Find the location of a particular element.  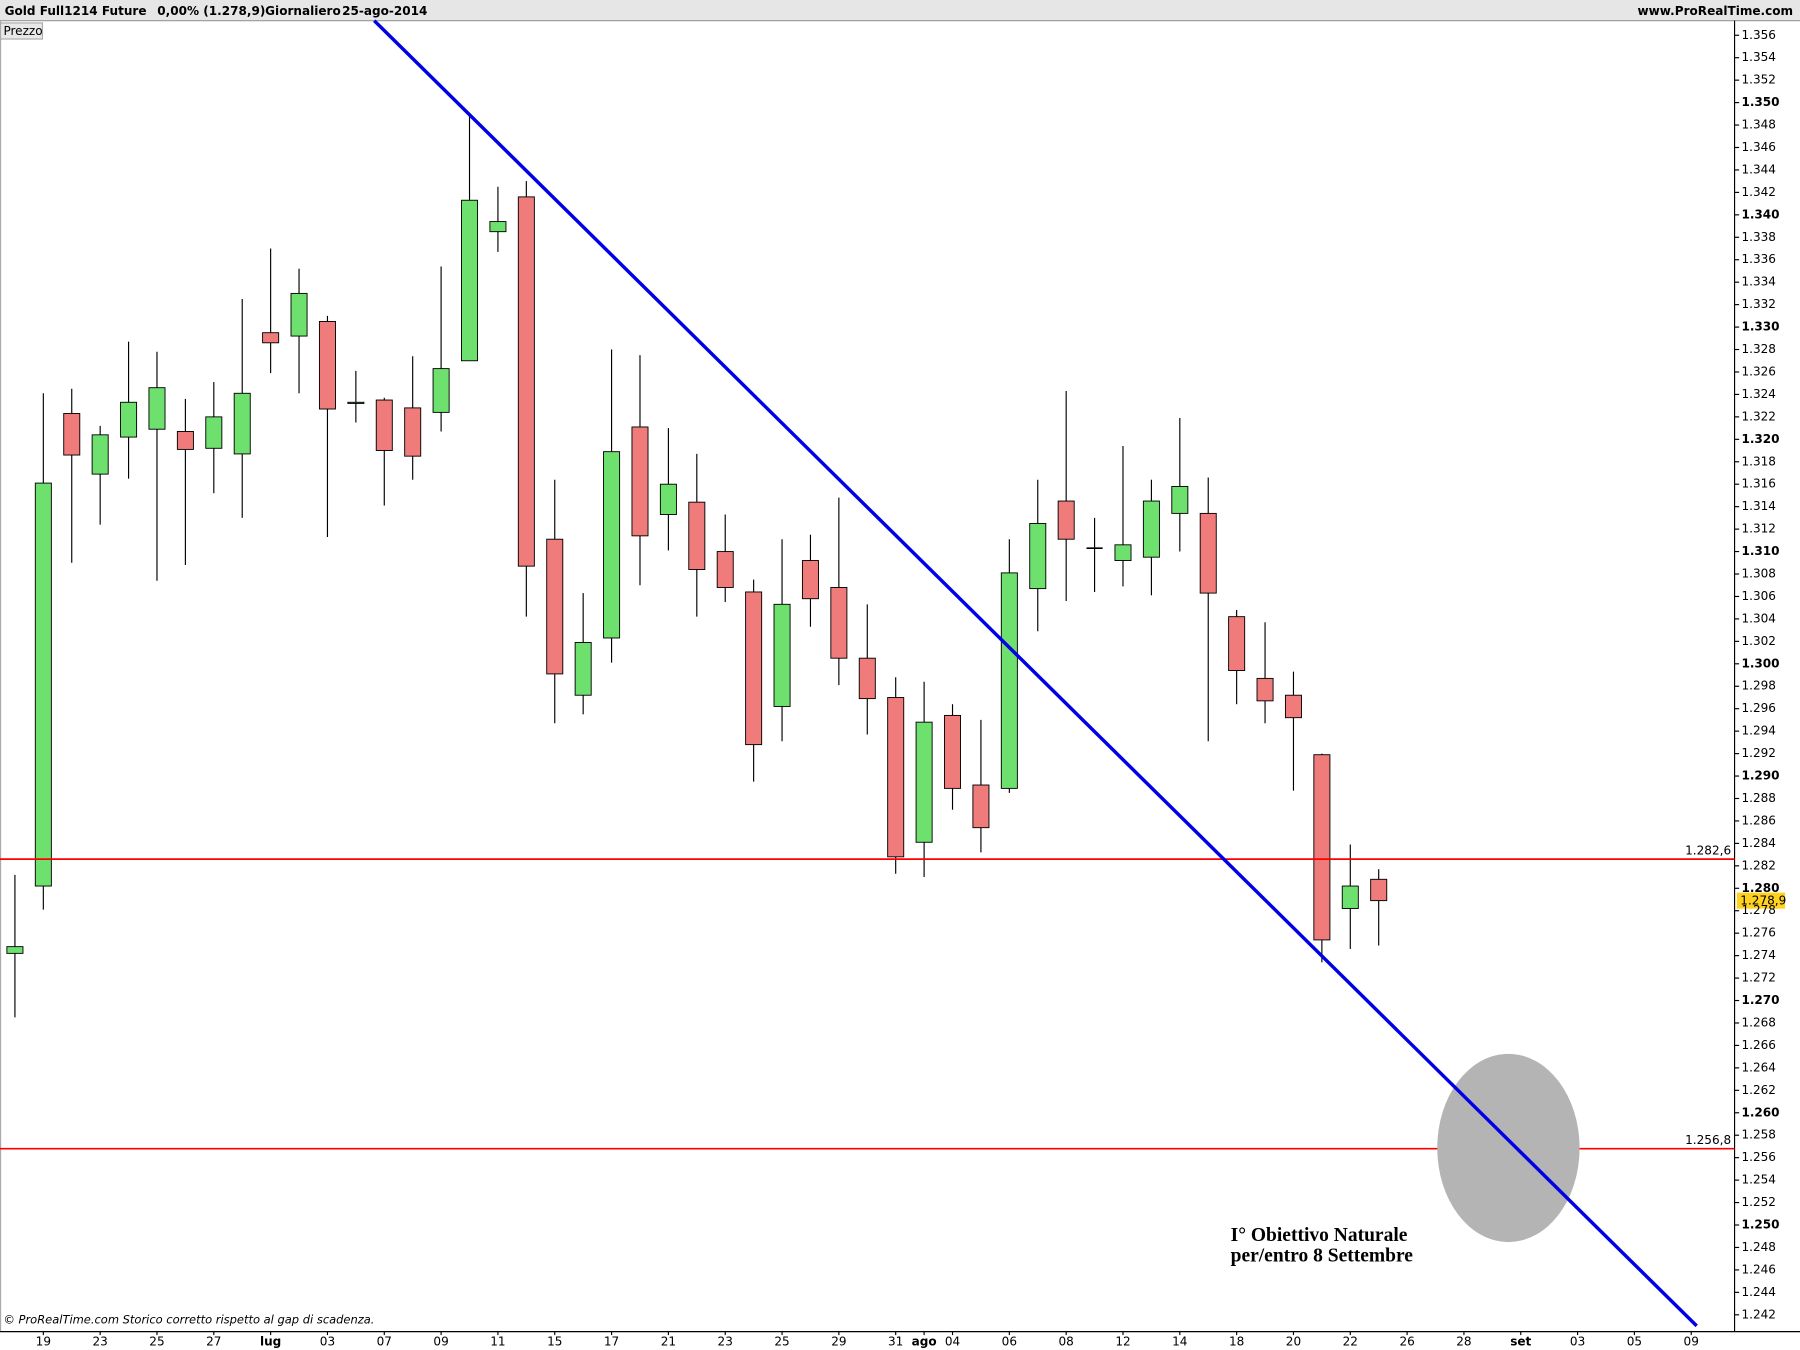

x-tick-label: 04 is located at coordinates (952, 1341).